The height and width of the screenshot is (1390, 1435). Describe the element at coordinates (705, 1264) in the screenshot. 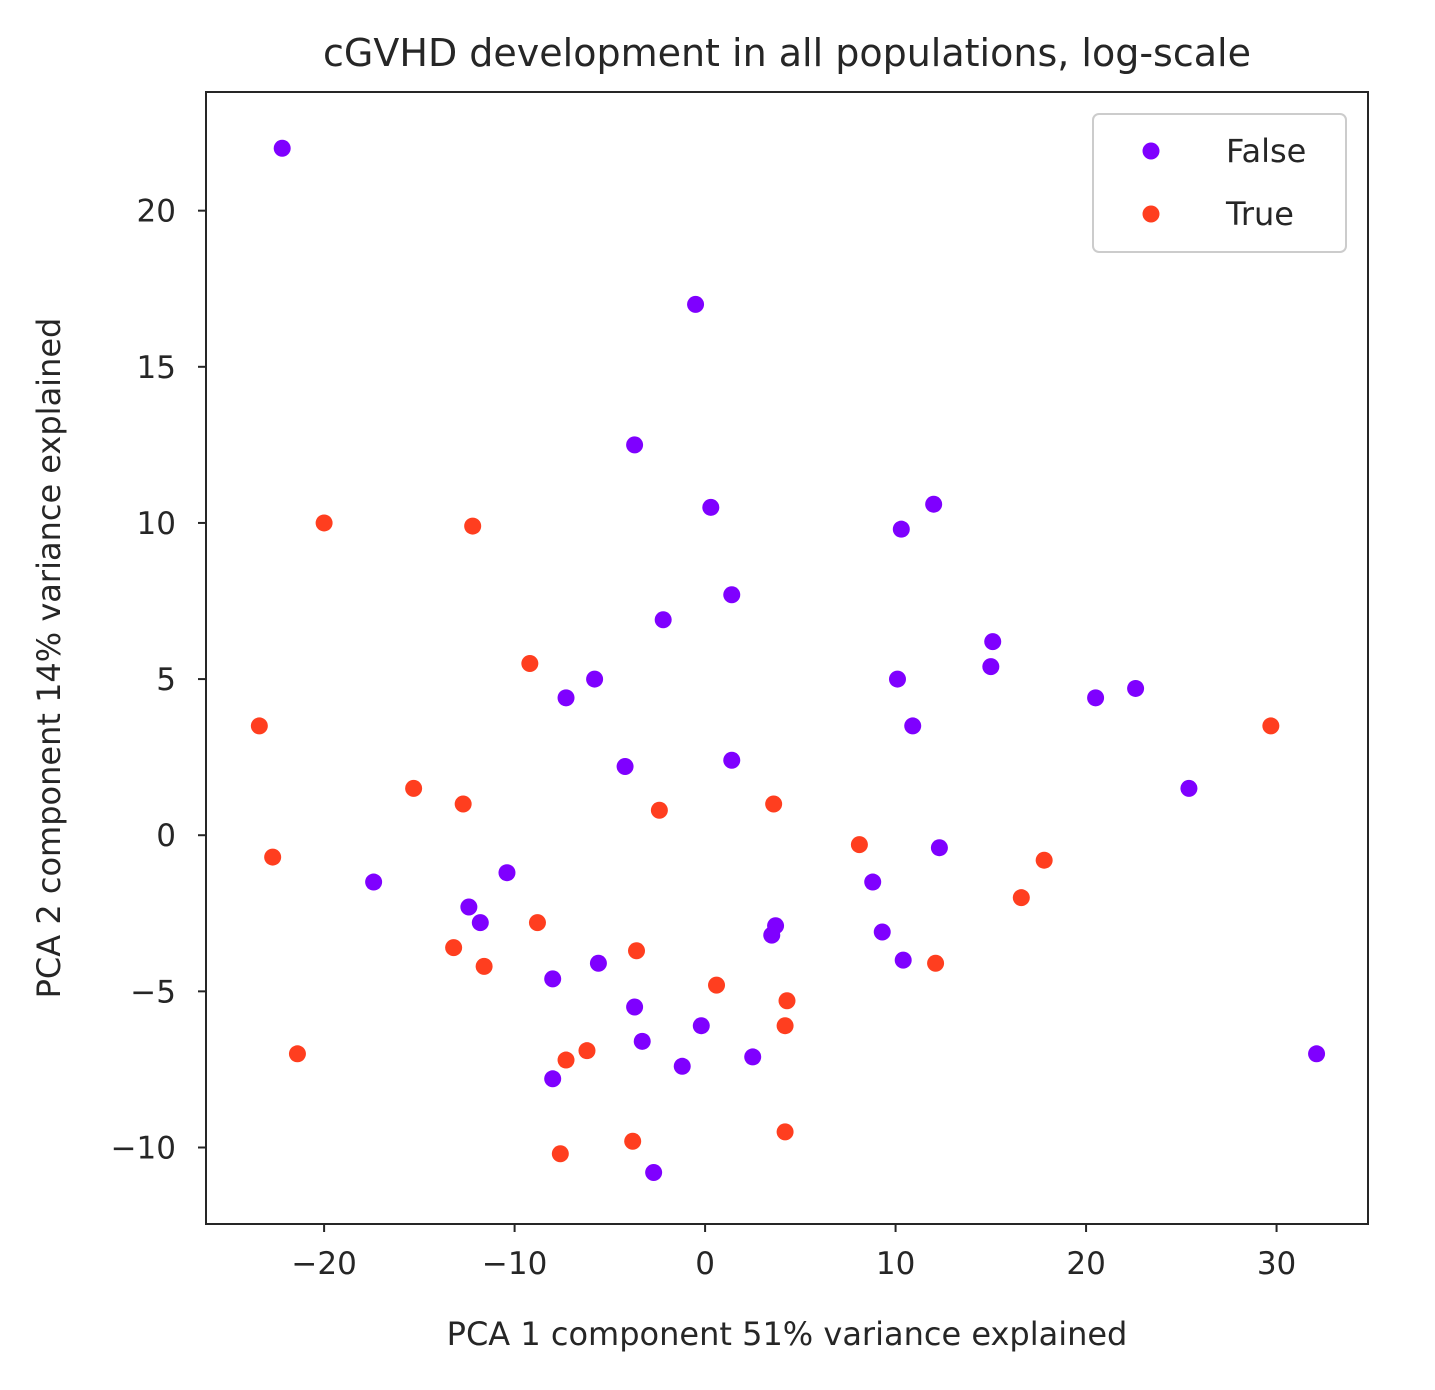

I see `x-tick-label: 0` at that location.